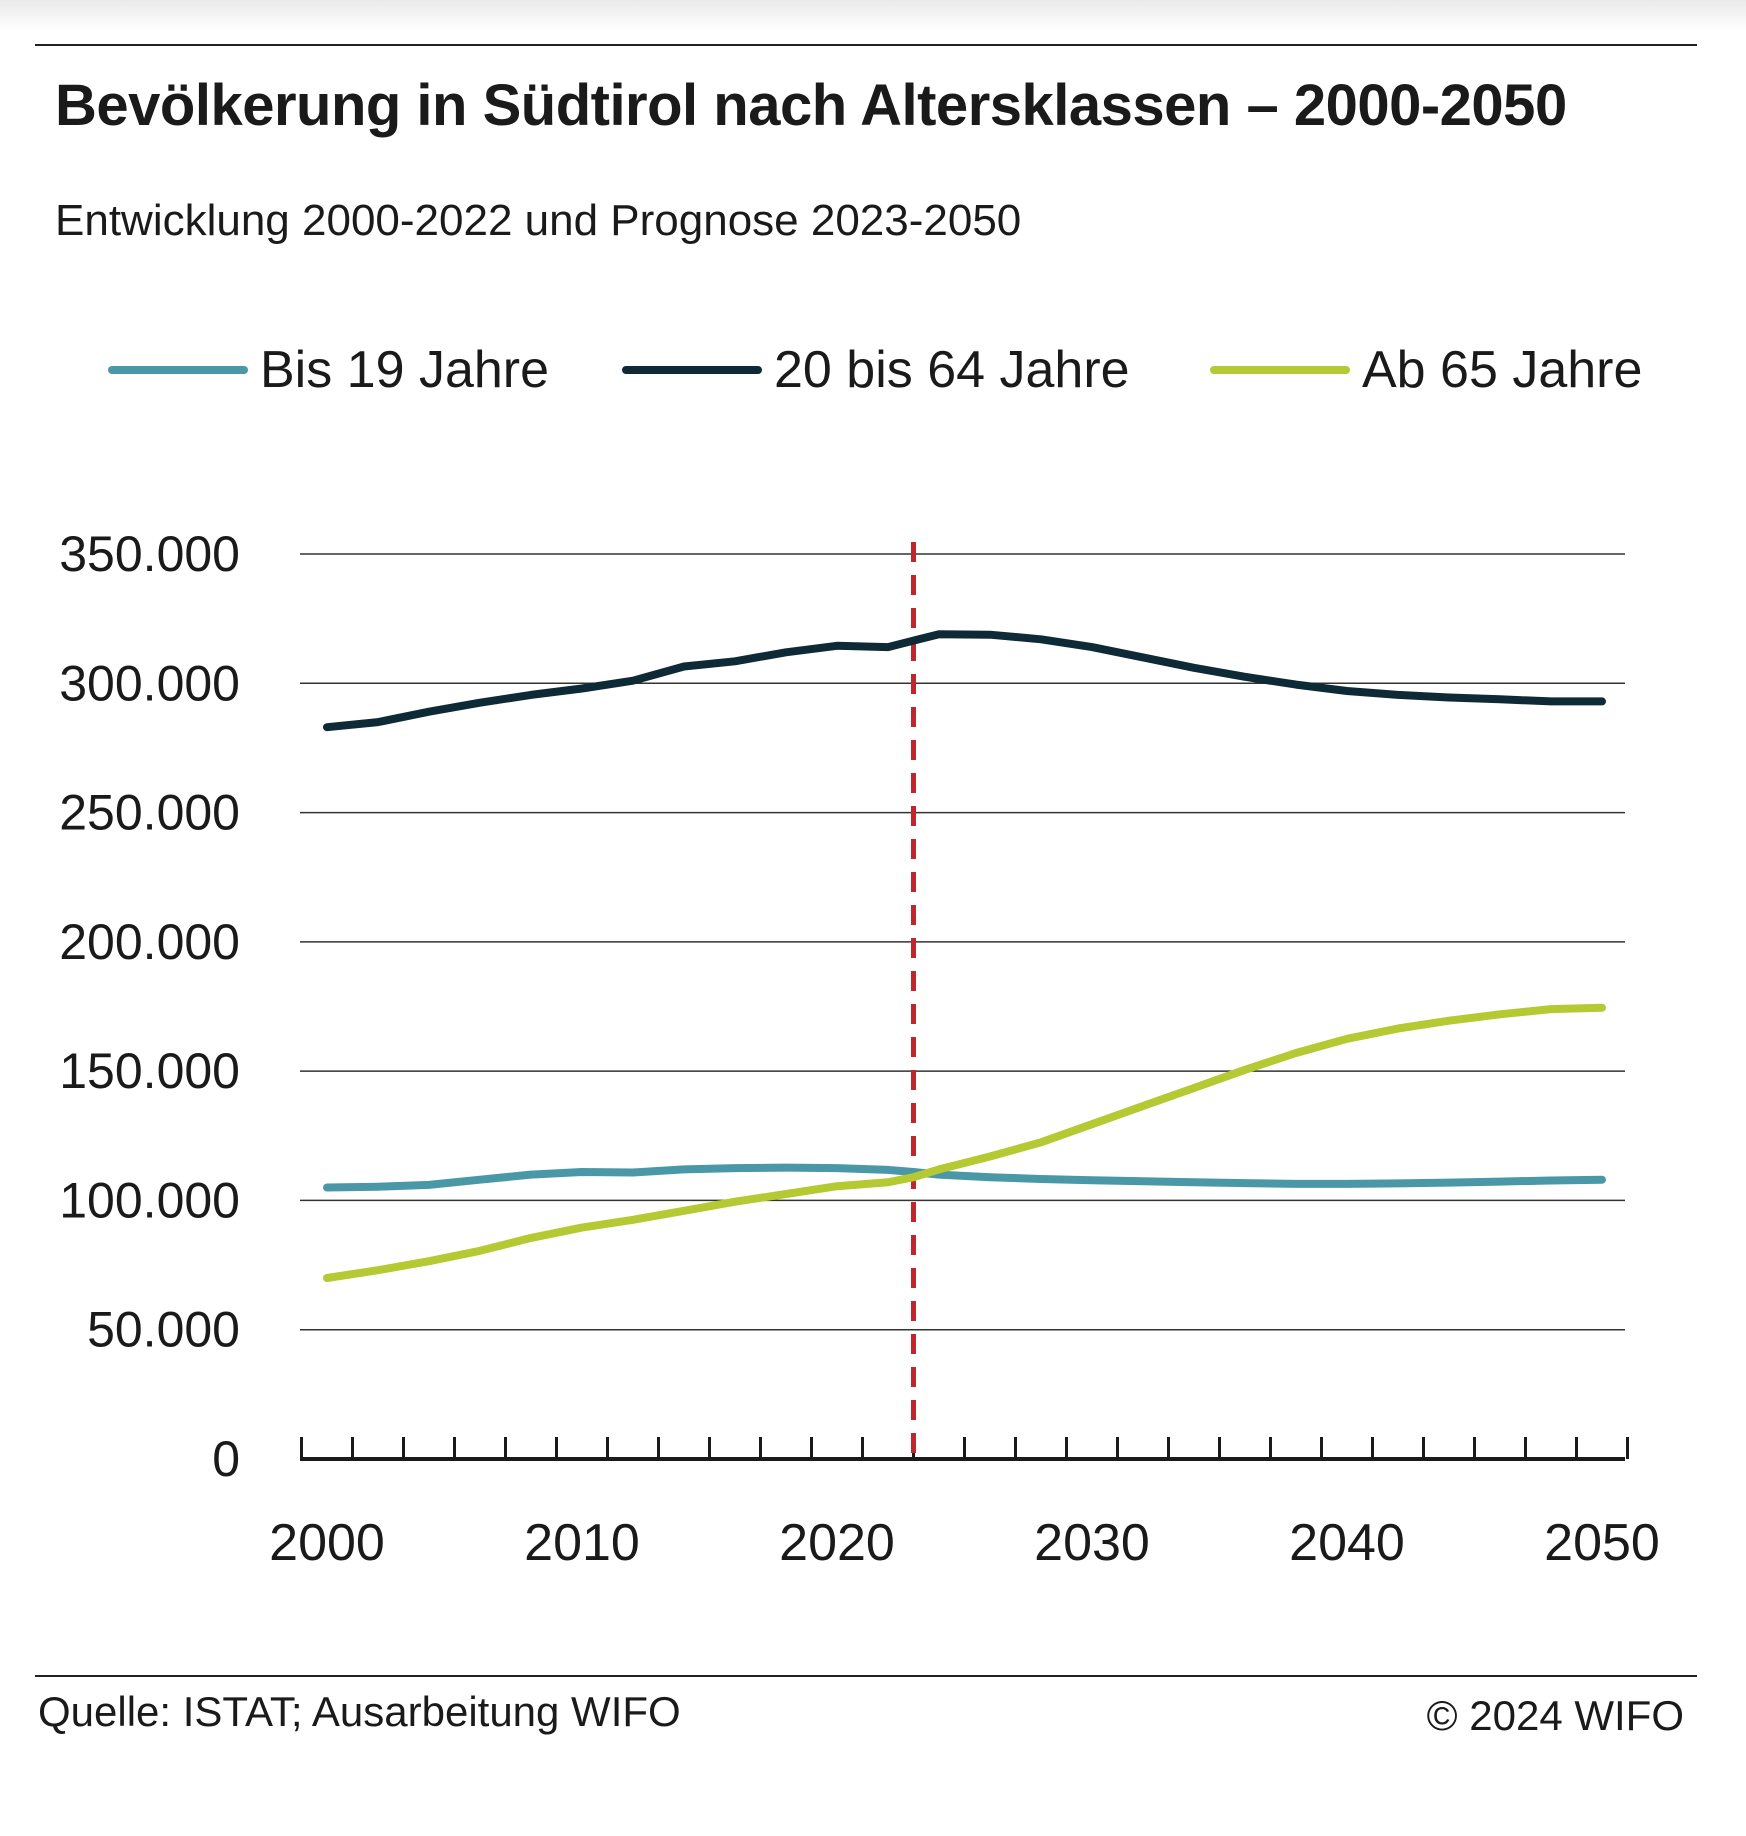  What do you see at coordinates (1555, 1715) in the screenshot?
I see `copyright-note: © 2024 WIFO` at bounding box center [1555, 1715].